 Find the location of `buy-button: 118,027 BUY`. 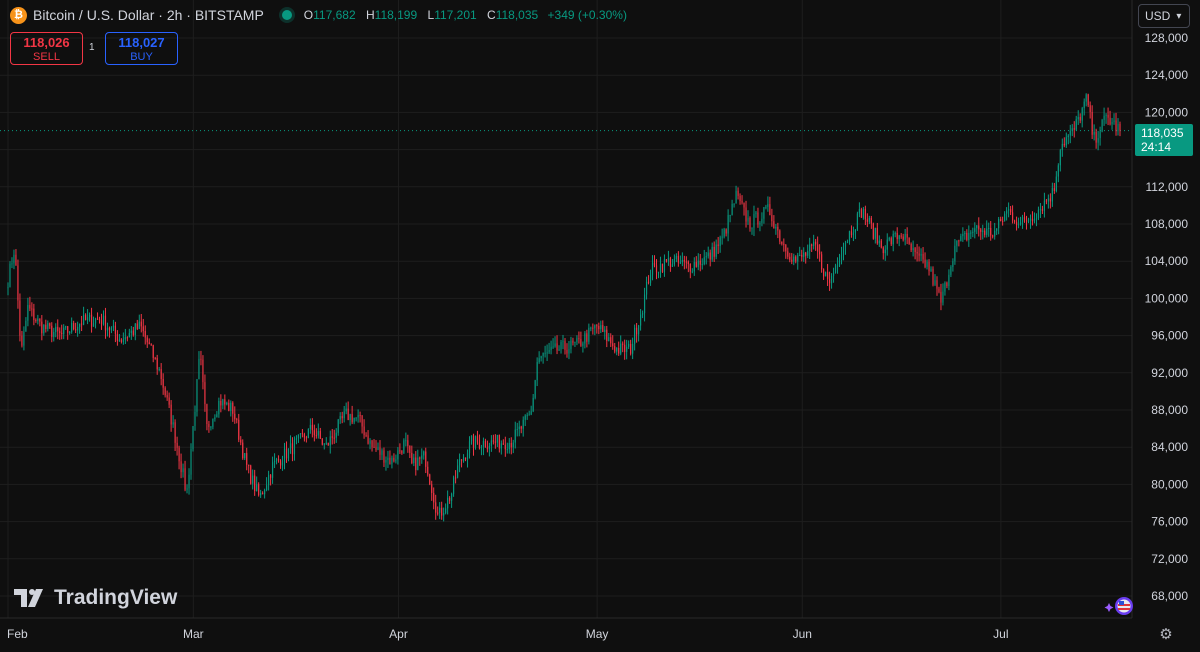

buy-button: 118,027 BUY is located at coordinates (141, 48).